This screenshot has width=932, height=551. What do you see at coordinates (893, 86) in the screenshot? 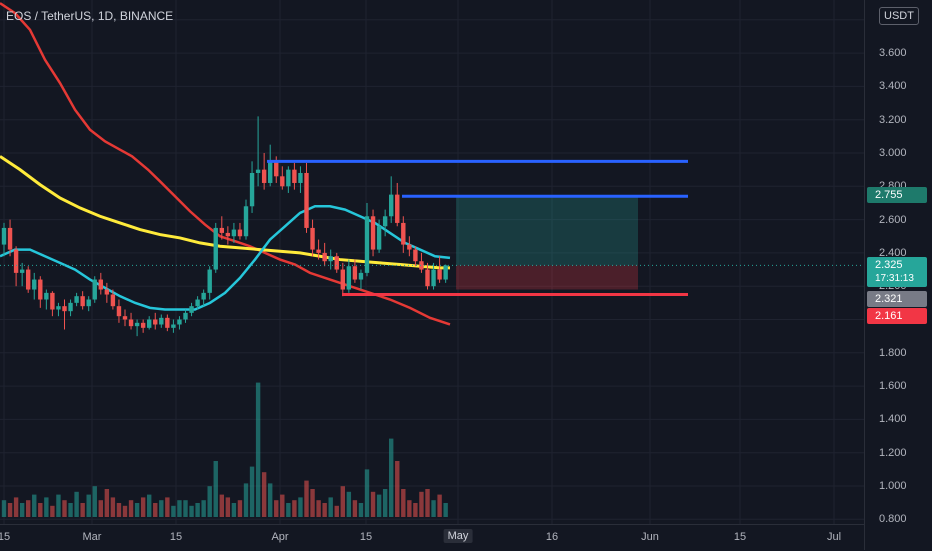
I see `price-tick-label: 3.400` at bounding box center [893, 86].